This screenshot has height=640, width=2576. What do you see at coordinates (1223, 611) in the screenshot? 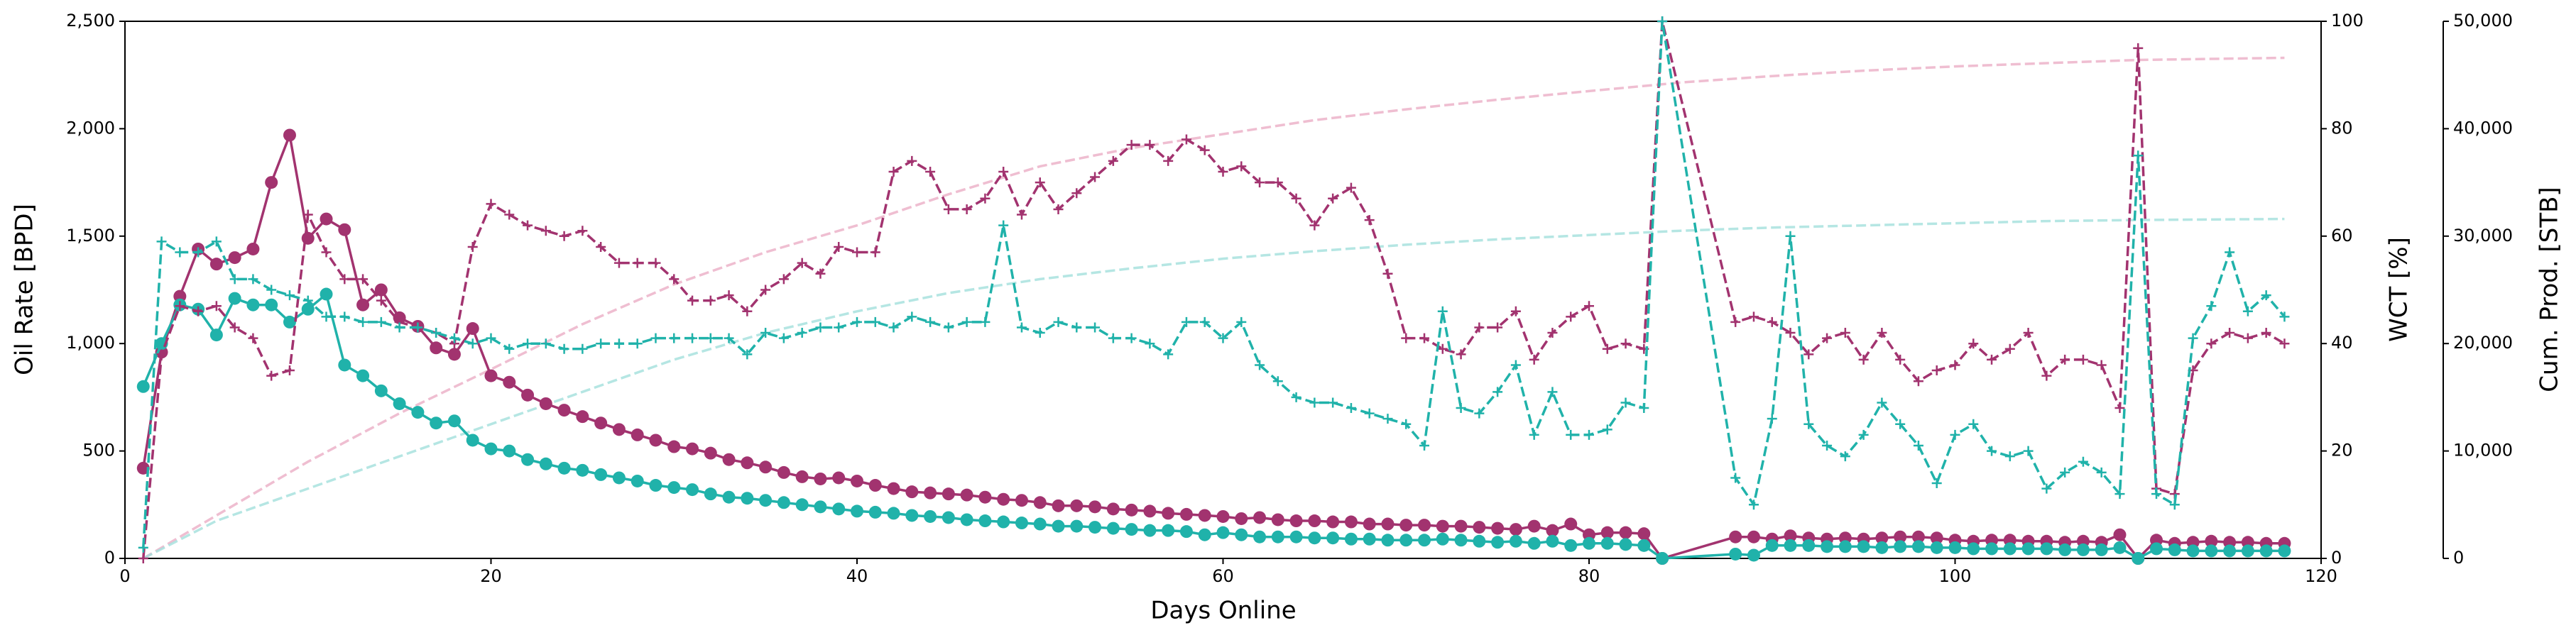
I see `x-axis-label: Days Online` at bounding box center [1223, 611].